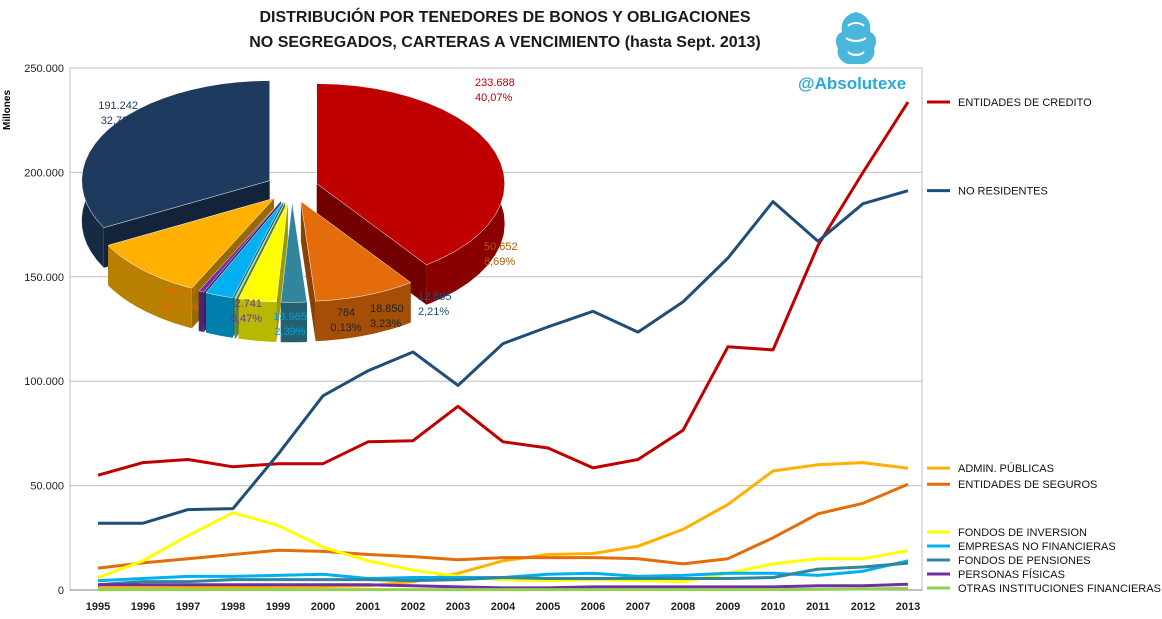 The image size is (1162, 619). Describe the element at coordinates (44, 382) in the screenshot. I see `y-tick-label: 100.000` at that location.